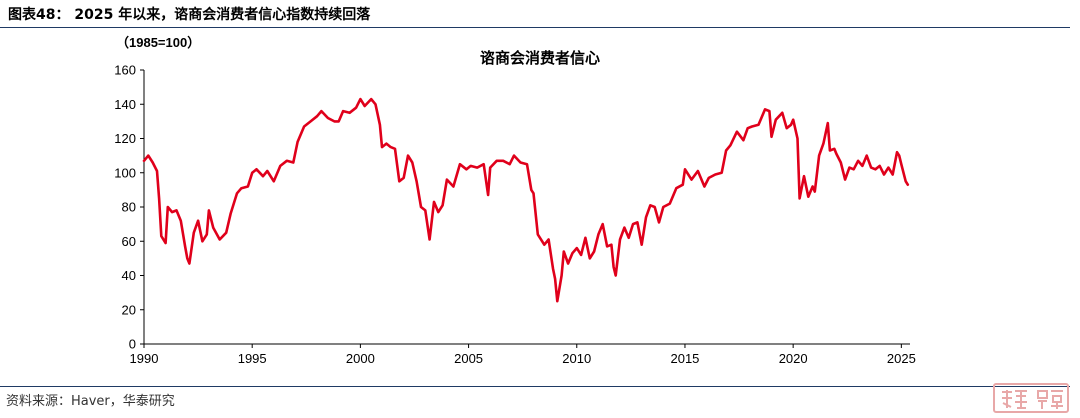 This screenshot has width=1080, height=418. Describe the element at coordinates (360, 358) in the screenshot. I see `x-tick-label: 2000` at that location.